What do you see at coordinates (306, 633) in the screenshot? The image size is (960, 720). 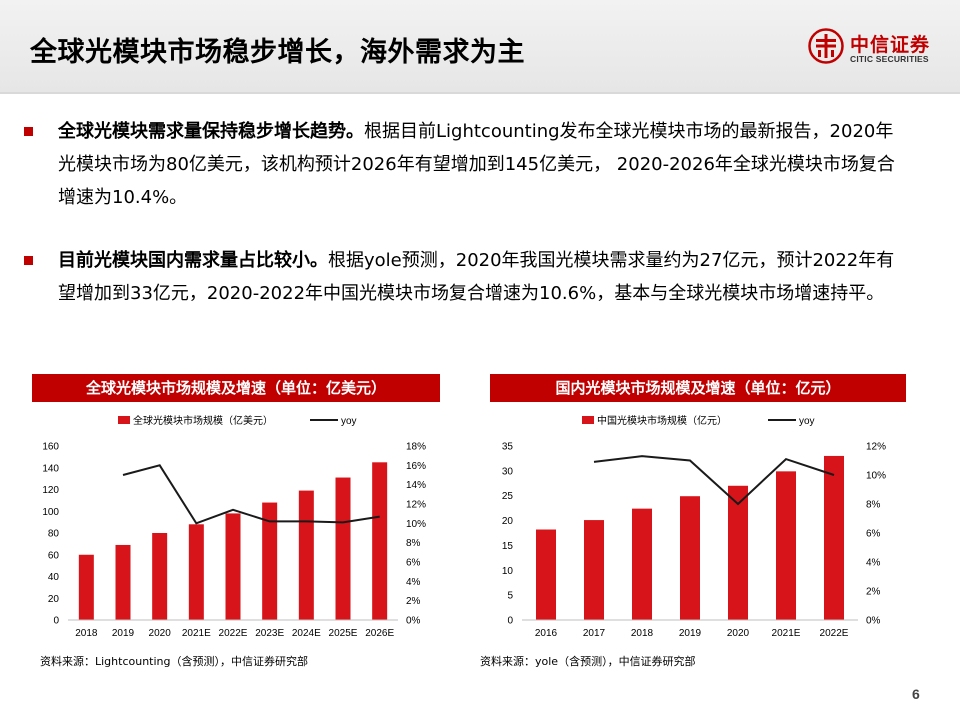 I see `x-tick-label: 2024E` at bounding box center [306, 633].